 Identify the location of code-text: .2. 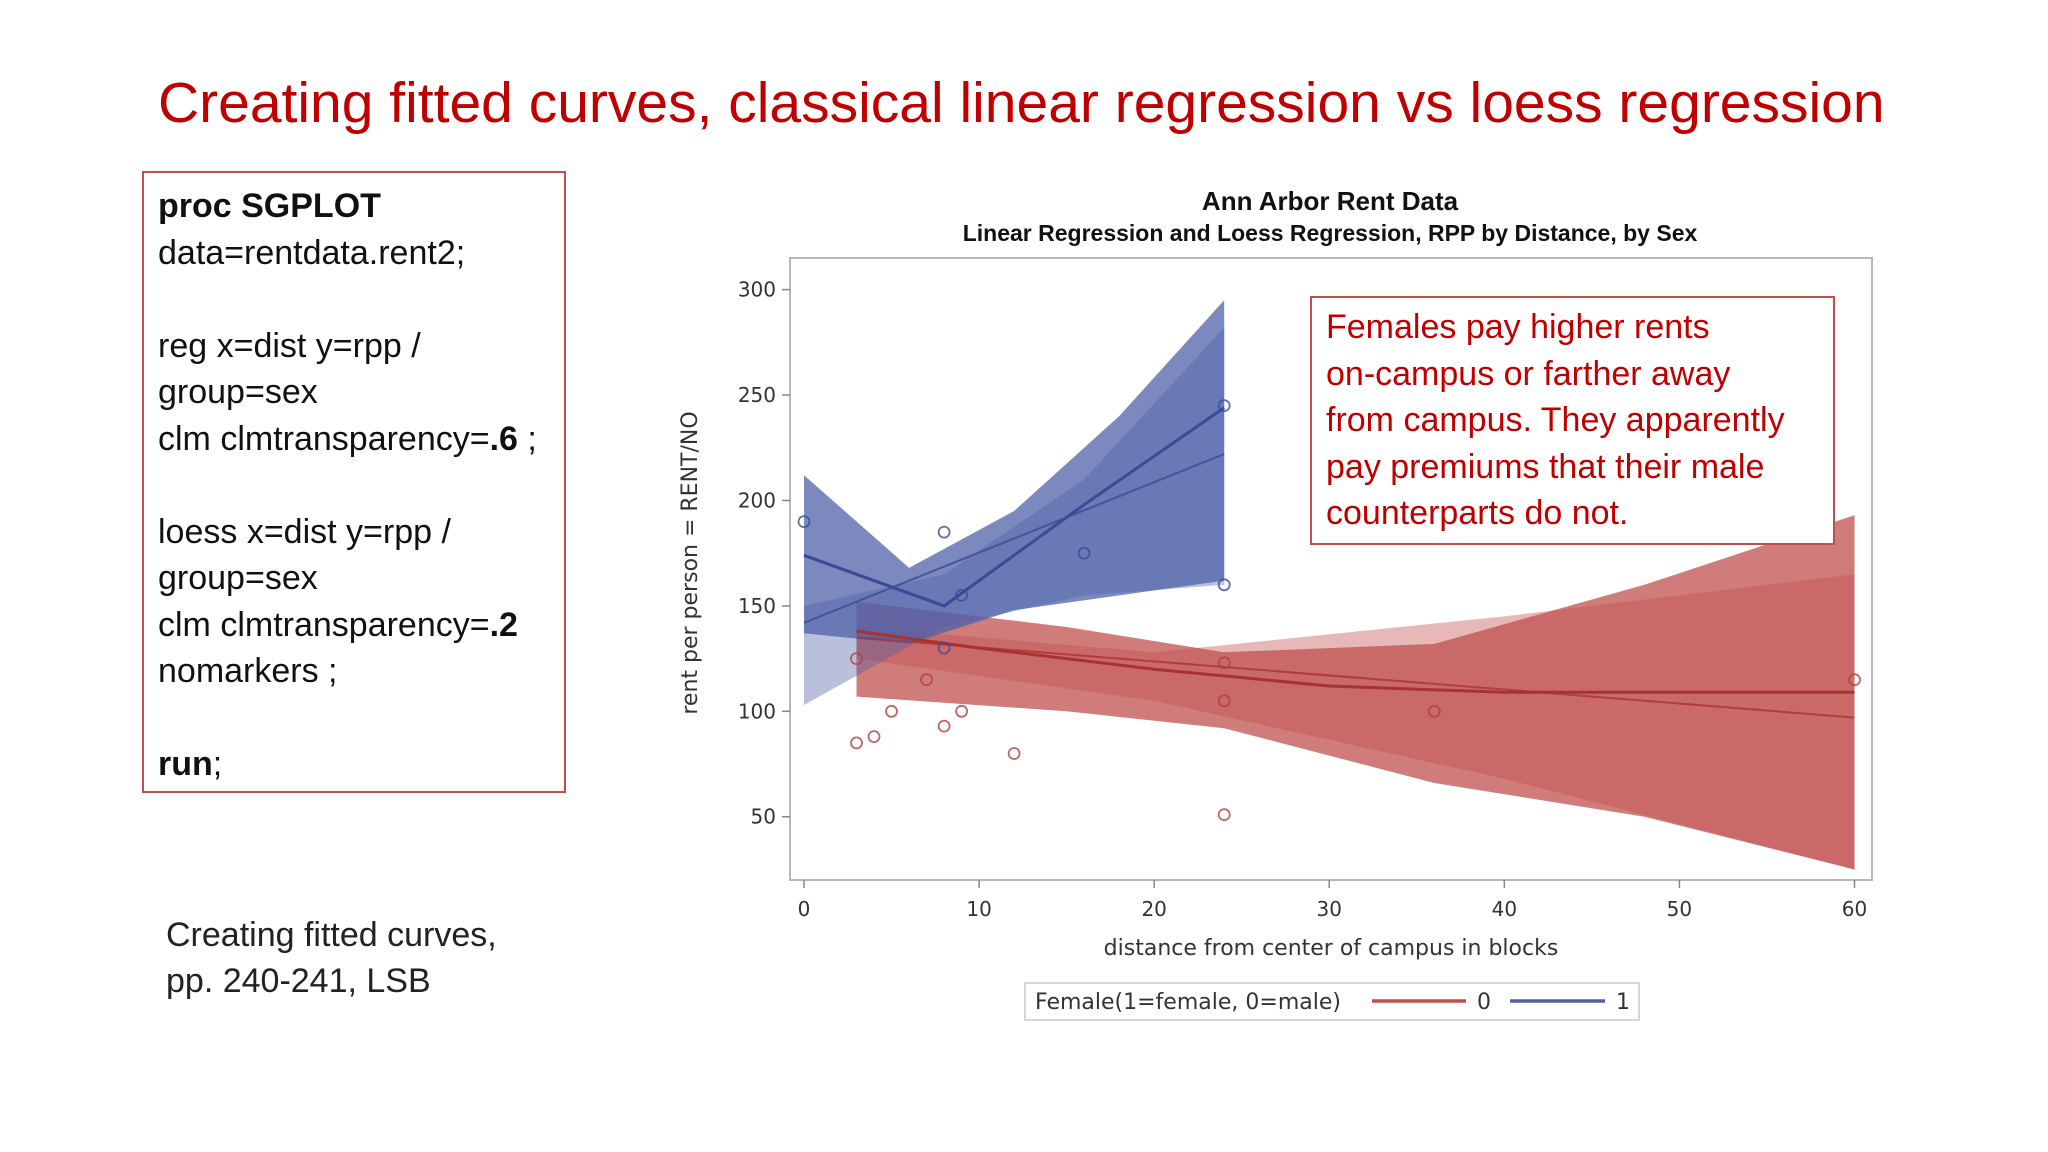
(503, 624).